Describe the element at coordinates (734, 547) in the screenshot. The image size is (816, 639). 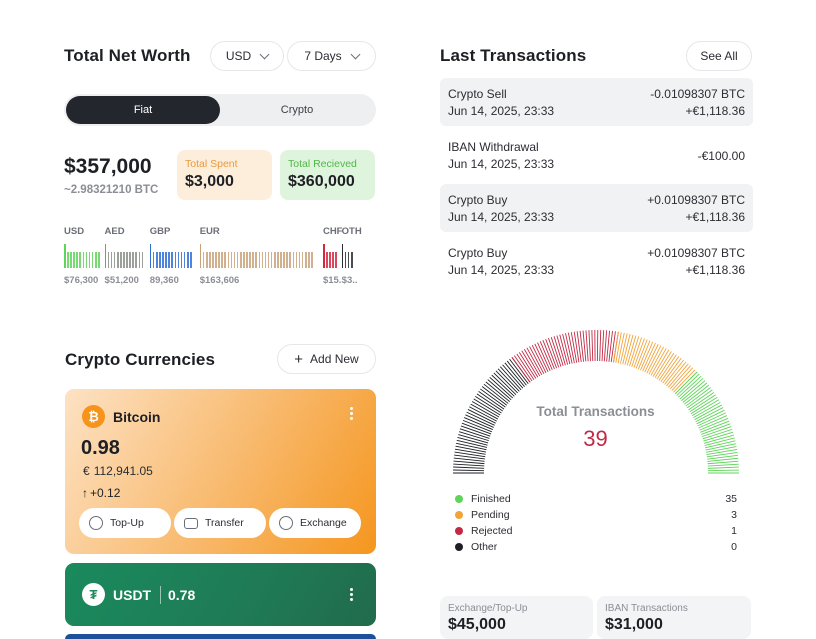
I see `legend-count: 0` at that location.